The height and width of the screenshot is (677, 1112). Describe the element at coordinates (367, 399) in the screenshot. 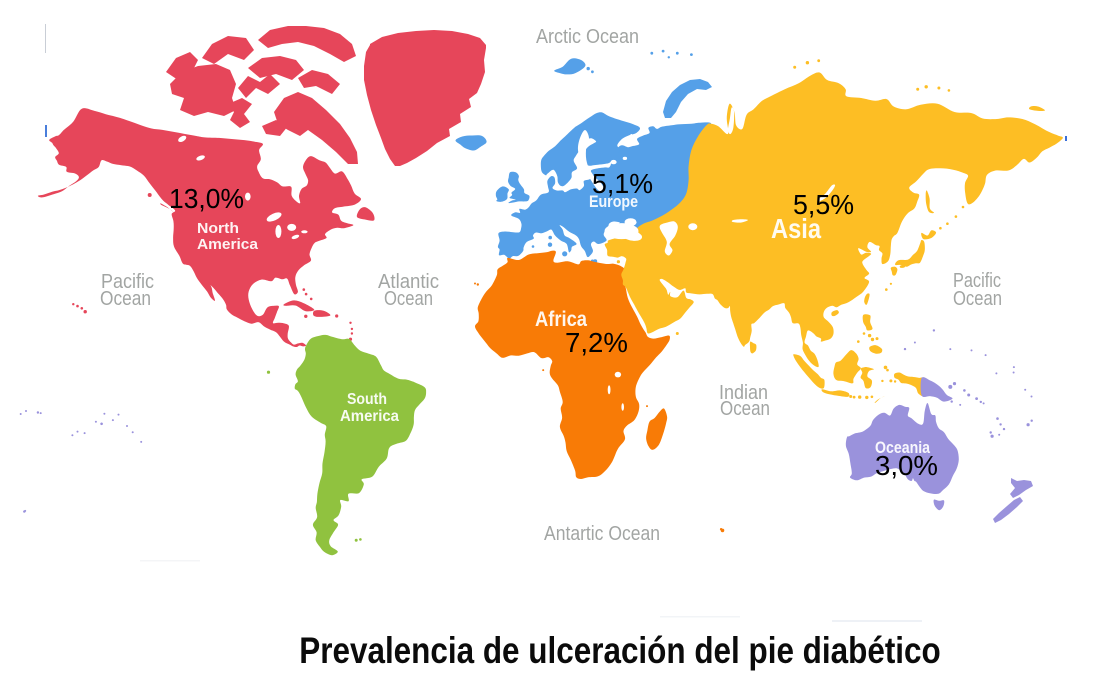

I see `svg-text: South` at that location.